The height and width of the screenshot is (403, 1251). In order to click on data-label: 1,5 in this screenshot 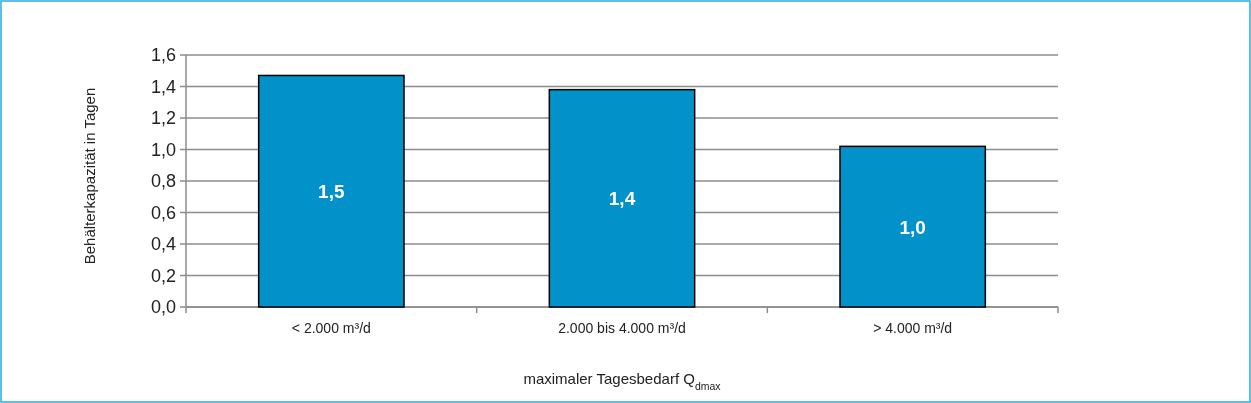, I will do `click(331, 192)`.